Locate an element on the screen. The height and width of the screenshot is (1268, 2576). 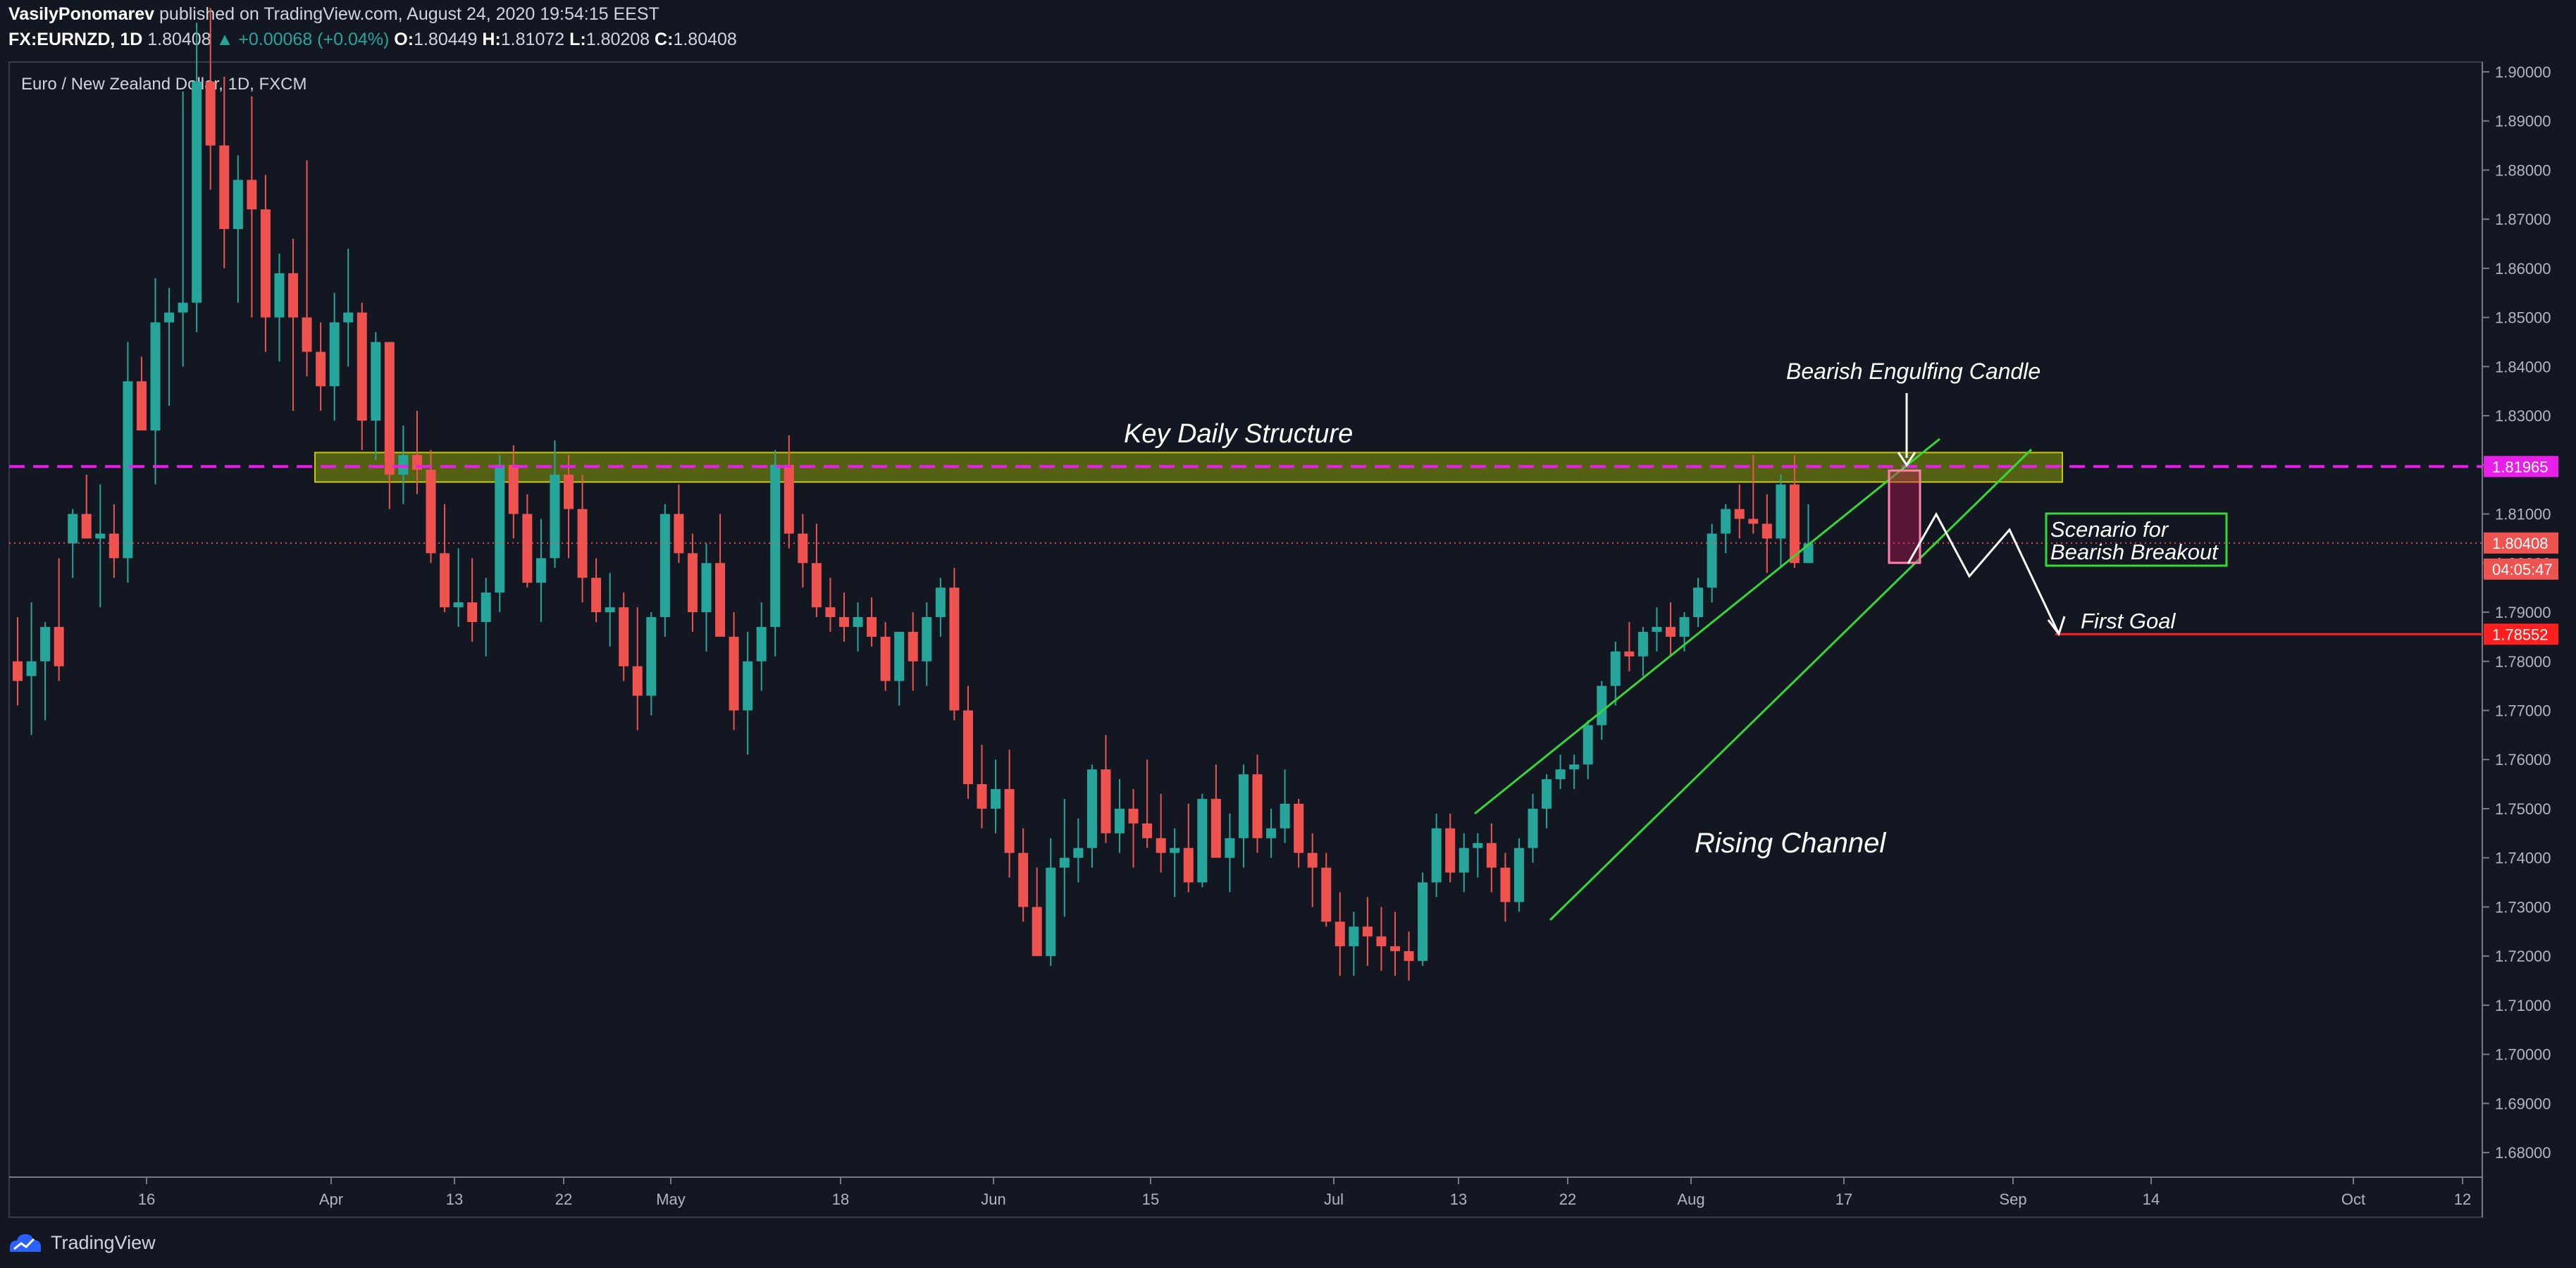
y-tick-label: 1.83000 is located at coordinates (2523, 416).